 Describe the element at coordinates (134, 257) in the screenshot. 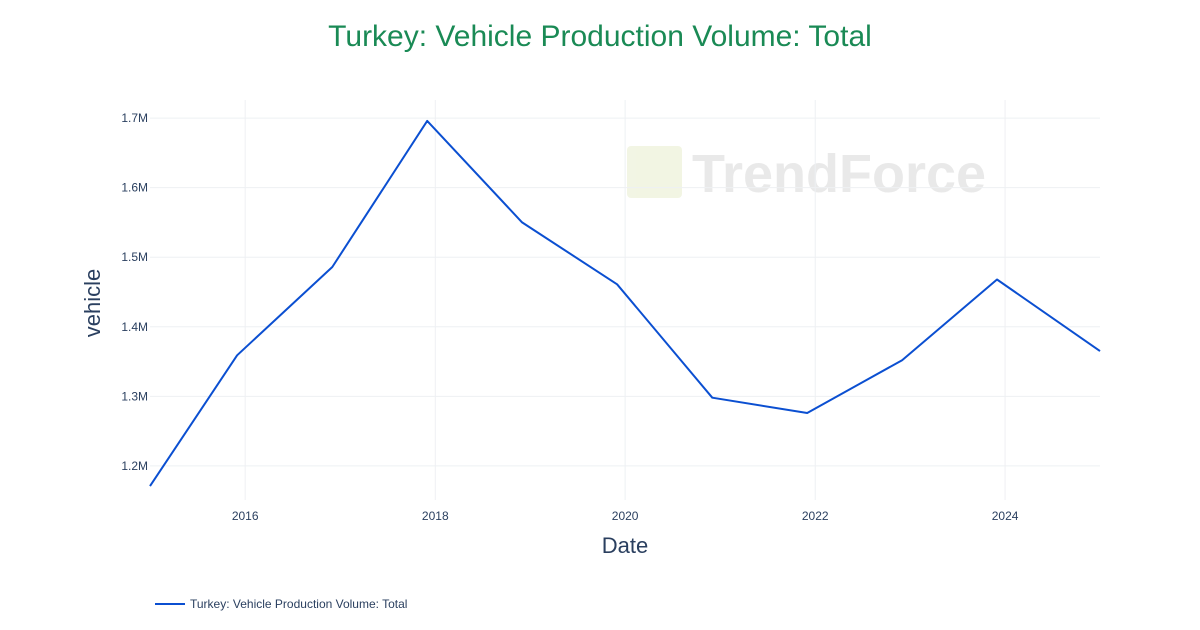

I see `y-tick-label: 1.5M` at that location.